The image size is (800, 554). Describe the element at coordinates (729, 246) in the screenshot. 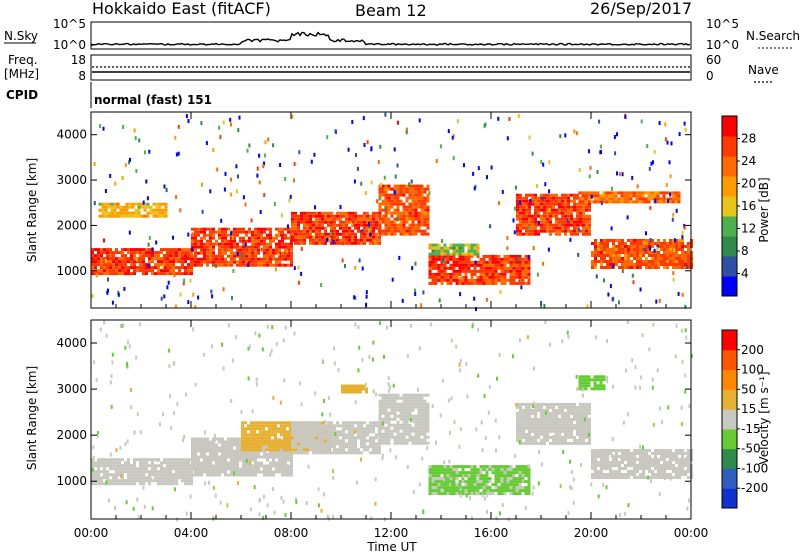

I see `colorbar-swatch` at that location.